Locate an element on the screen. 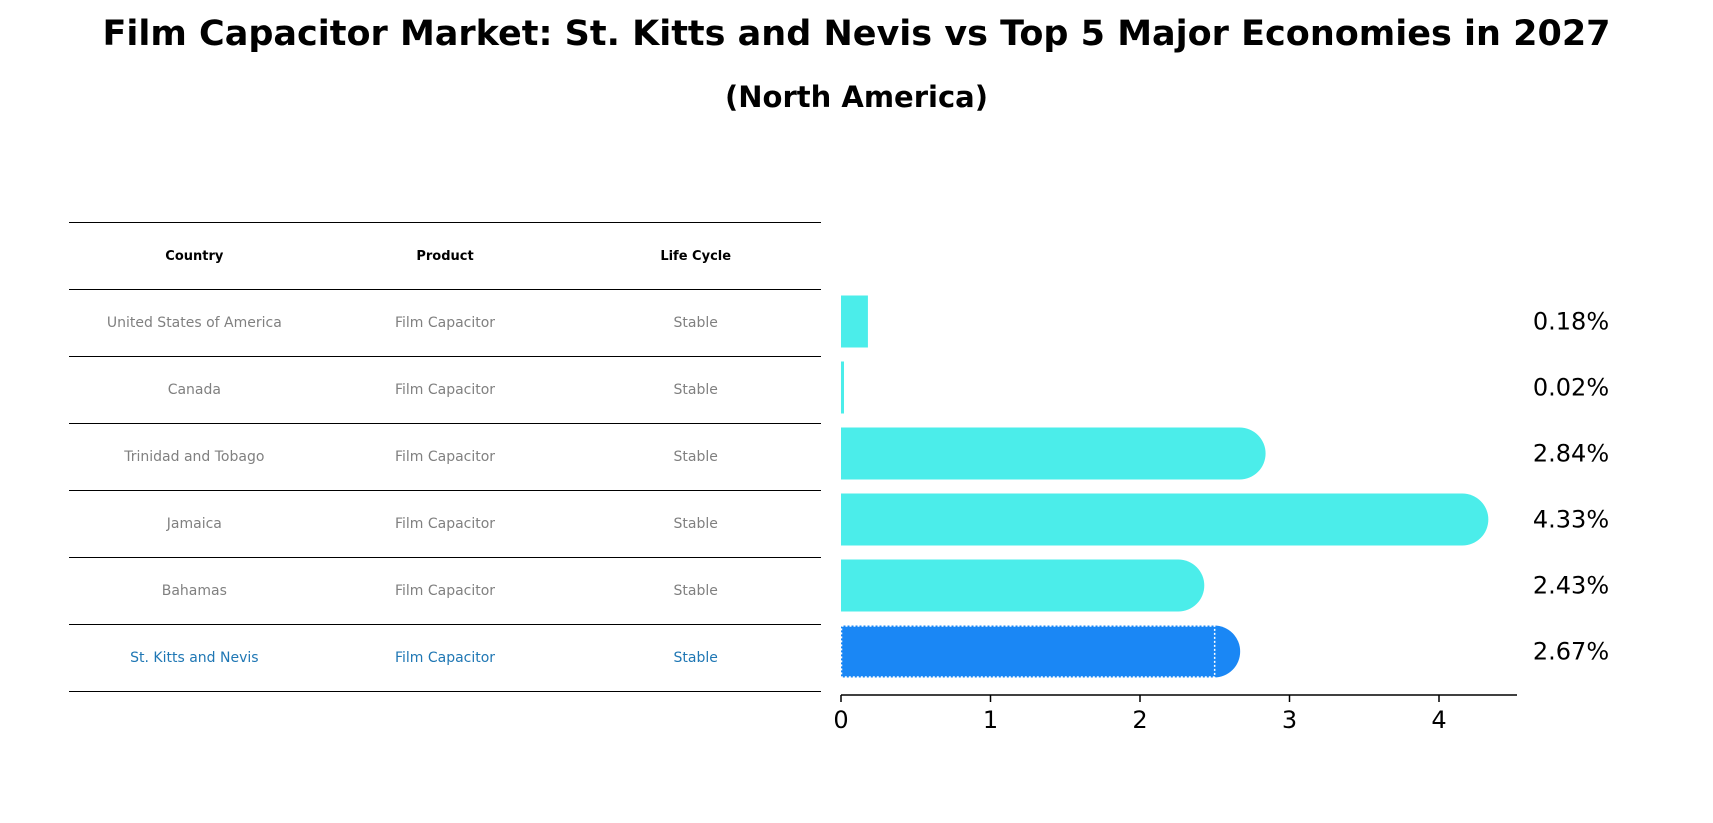 The width and height of the screenshot is (1713, 823). table-header-life-cycle: Life Cycle is located at coordinates (696, 256).